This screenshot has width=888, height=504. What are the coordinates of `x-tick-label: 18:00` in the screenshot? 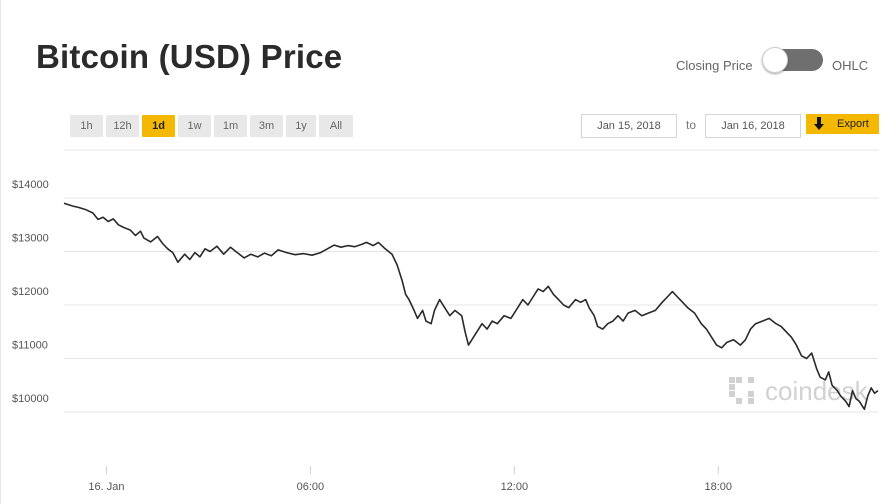 It's located at (718, 487).